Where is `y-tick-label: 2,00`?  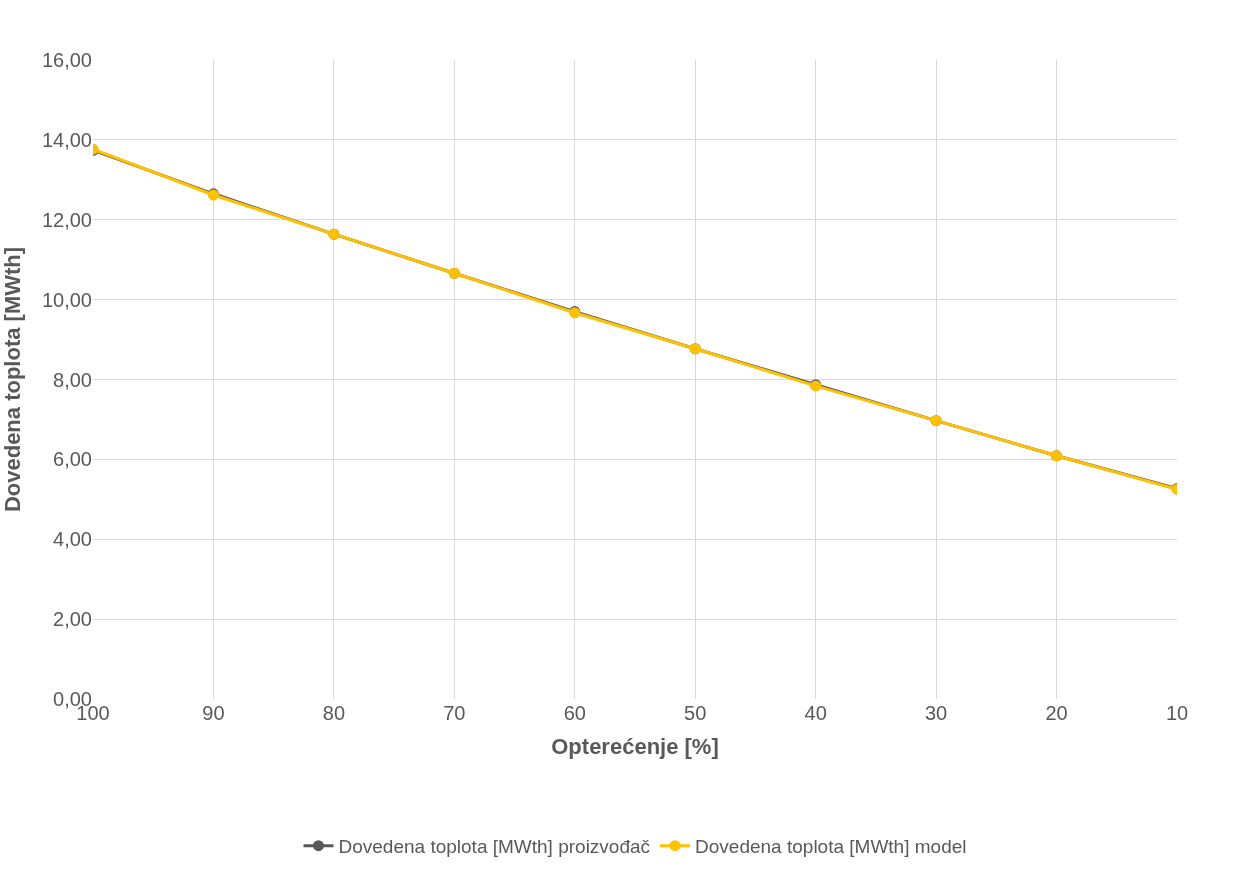 y-tick-label: 2,00 is located at coordinates (72, 619).